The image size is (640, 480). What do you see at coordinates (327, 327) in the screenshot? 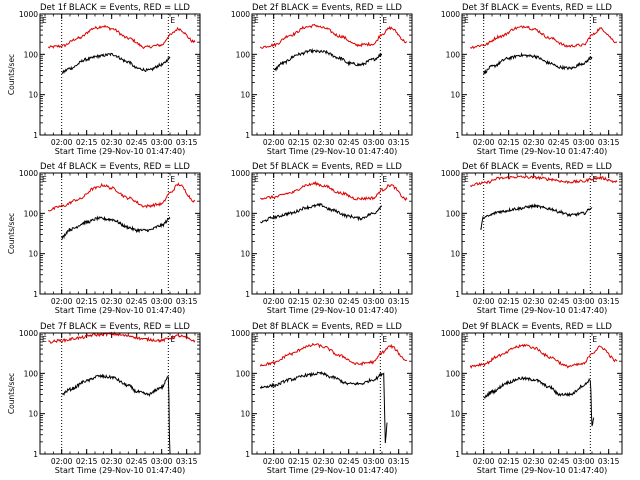
I see `panel-title: Det 8f BLACK = Events, RED = LLD` at bounding box center [327, 327].